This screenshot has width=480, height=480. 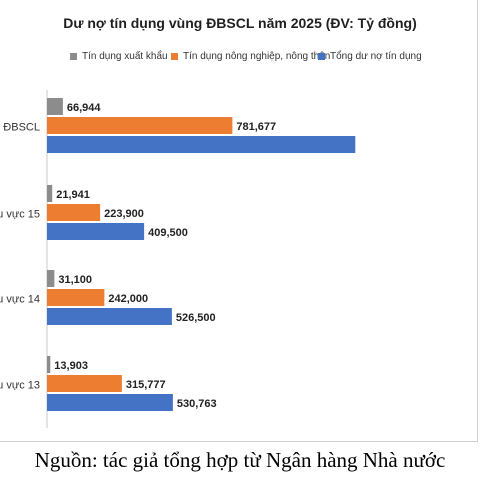 What do you see at coordinates (125, 56) in the screenshot?
I see `legend-label: Tín dụng xuất khẩu` at bounding box center [125, 56].